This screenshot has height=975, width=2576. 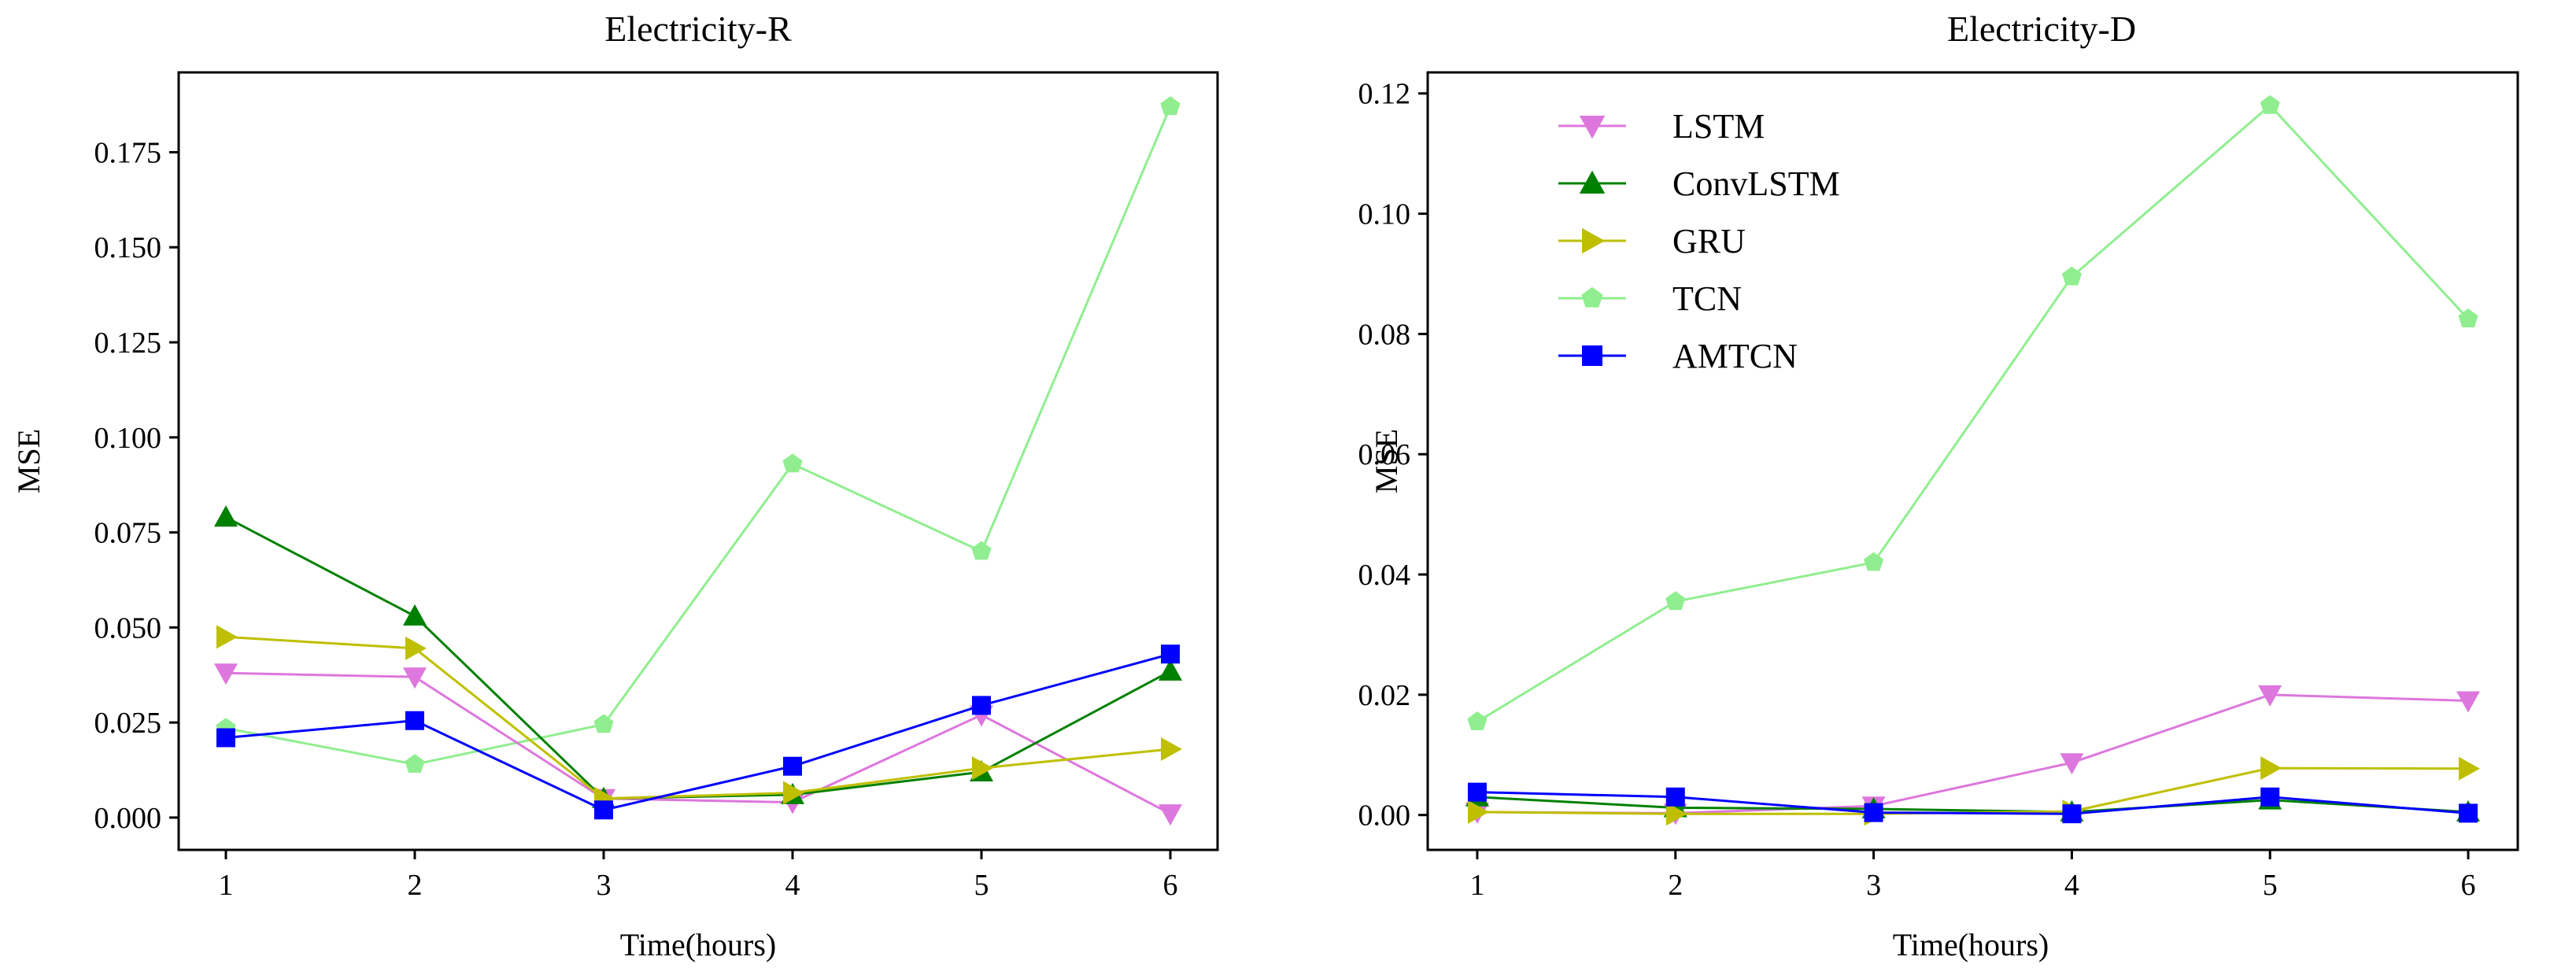 I want to click on y-tick-label: 0.025, so click(x=128, y=723).